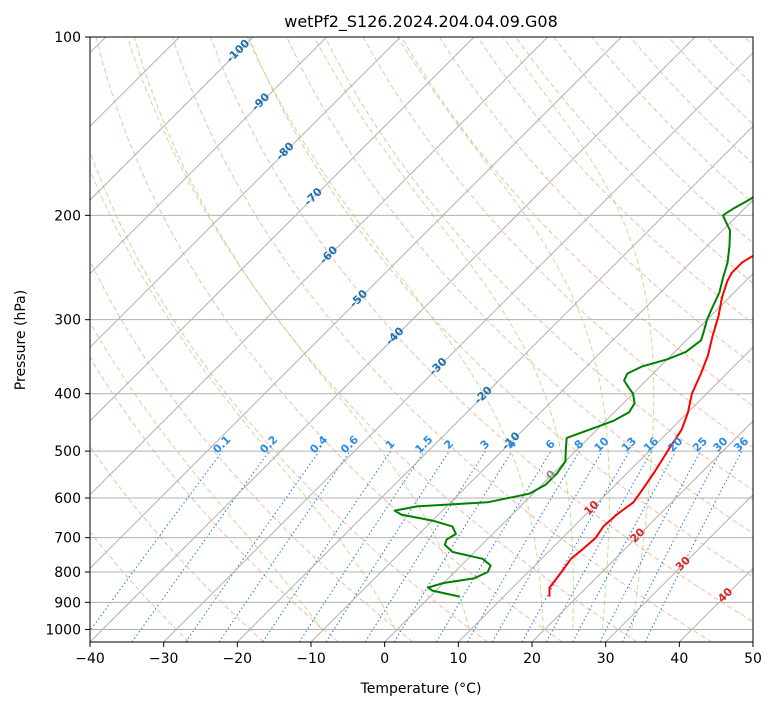 This screenshot has width=775, height=708. I want to click on x-tick-label: −10, so click(311, 659).